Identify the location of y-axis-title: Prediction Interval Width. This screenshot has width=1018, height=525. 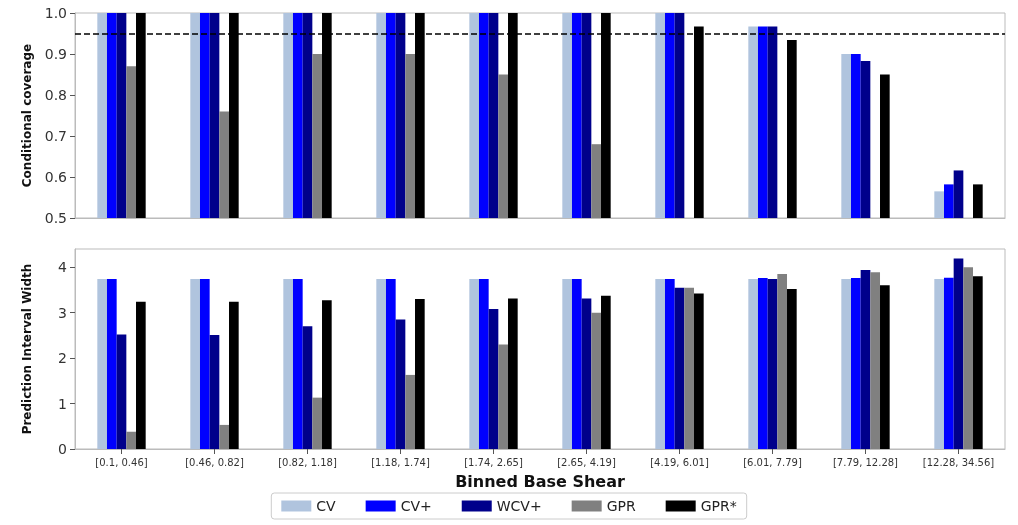
(27, 349).